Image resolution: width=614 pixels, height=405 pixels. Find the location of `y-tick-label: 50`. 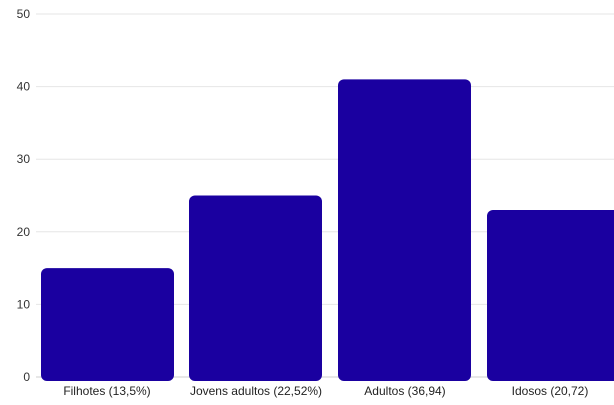

y-tick-label: 50 is located at coordinates (24, 14).